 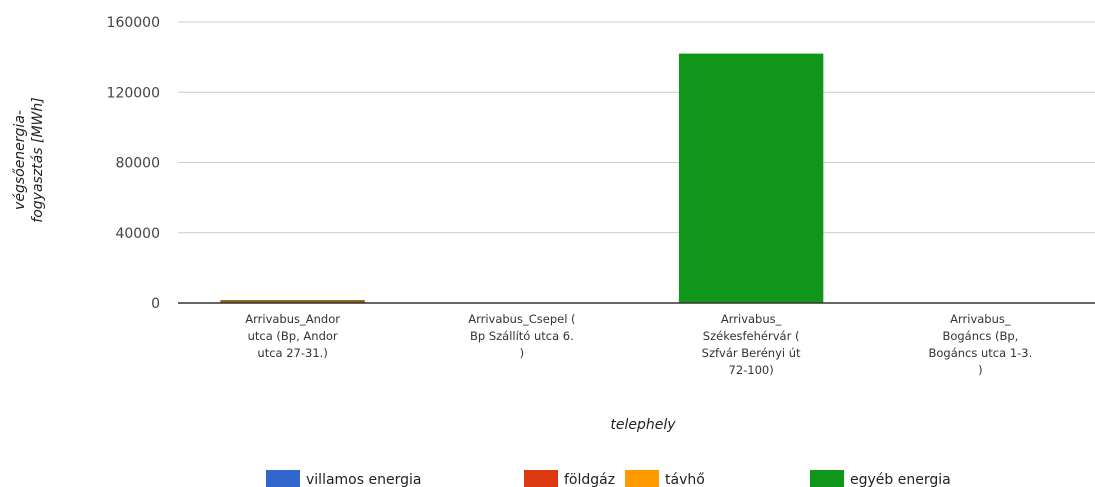 I want to click on x-category-label: utca (Bp, Andor, so click(x=293, y=336).